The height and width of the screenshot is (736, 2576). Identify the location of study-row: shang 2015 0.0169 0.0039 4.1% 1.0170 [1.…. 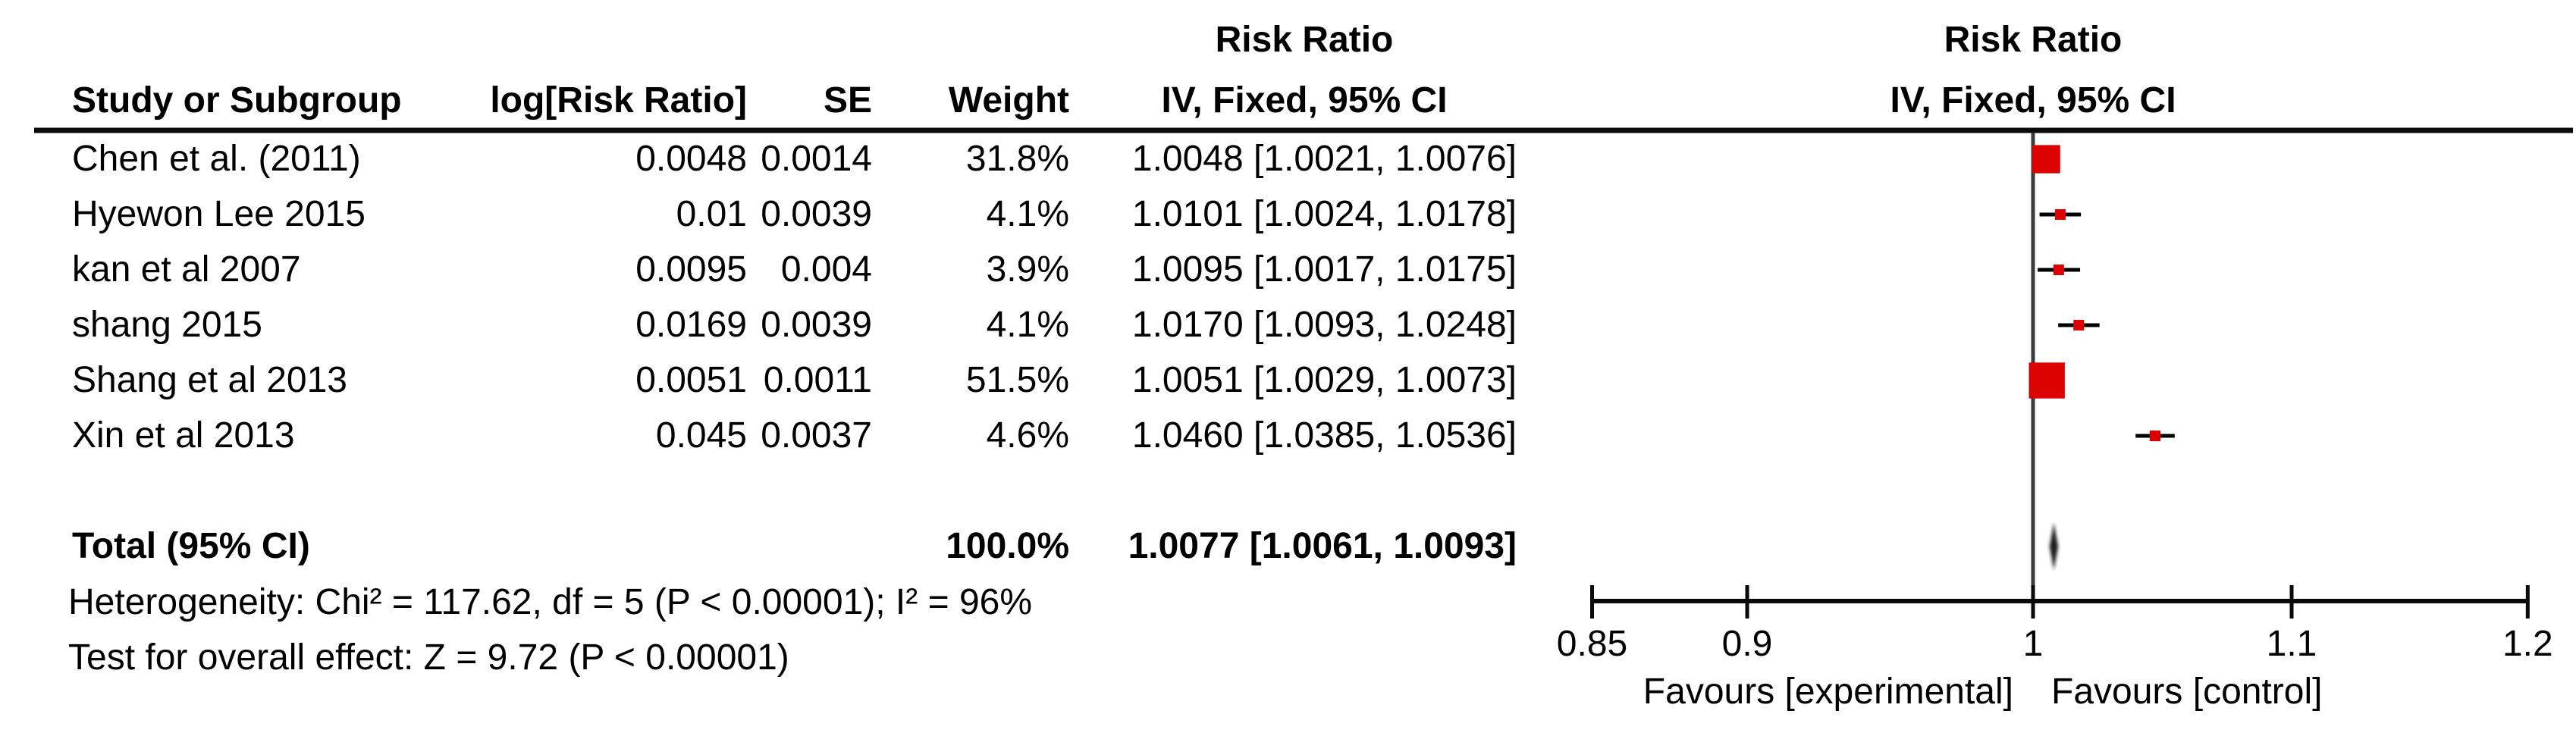
(1288, 325).